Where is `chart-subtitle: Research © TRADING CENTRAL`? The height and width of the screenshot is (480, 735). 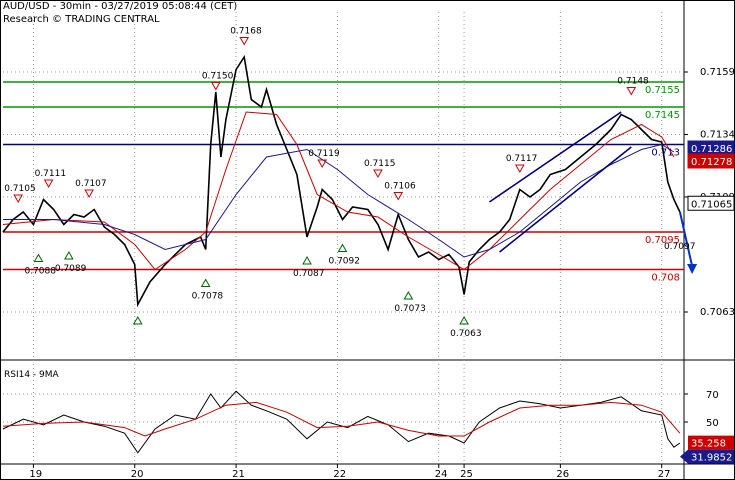
chart-subtitle: Research © TRADING CENTRAL is located at coordinates (81, 19).